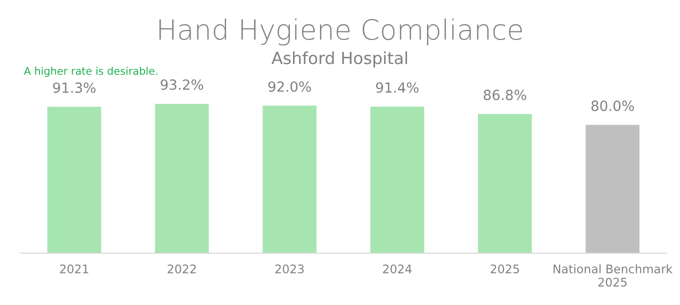  I want to click on text: A higher rate is desirable., so click(91, 71).